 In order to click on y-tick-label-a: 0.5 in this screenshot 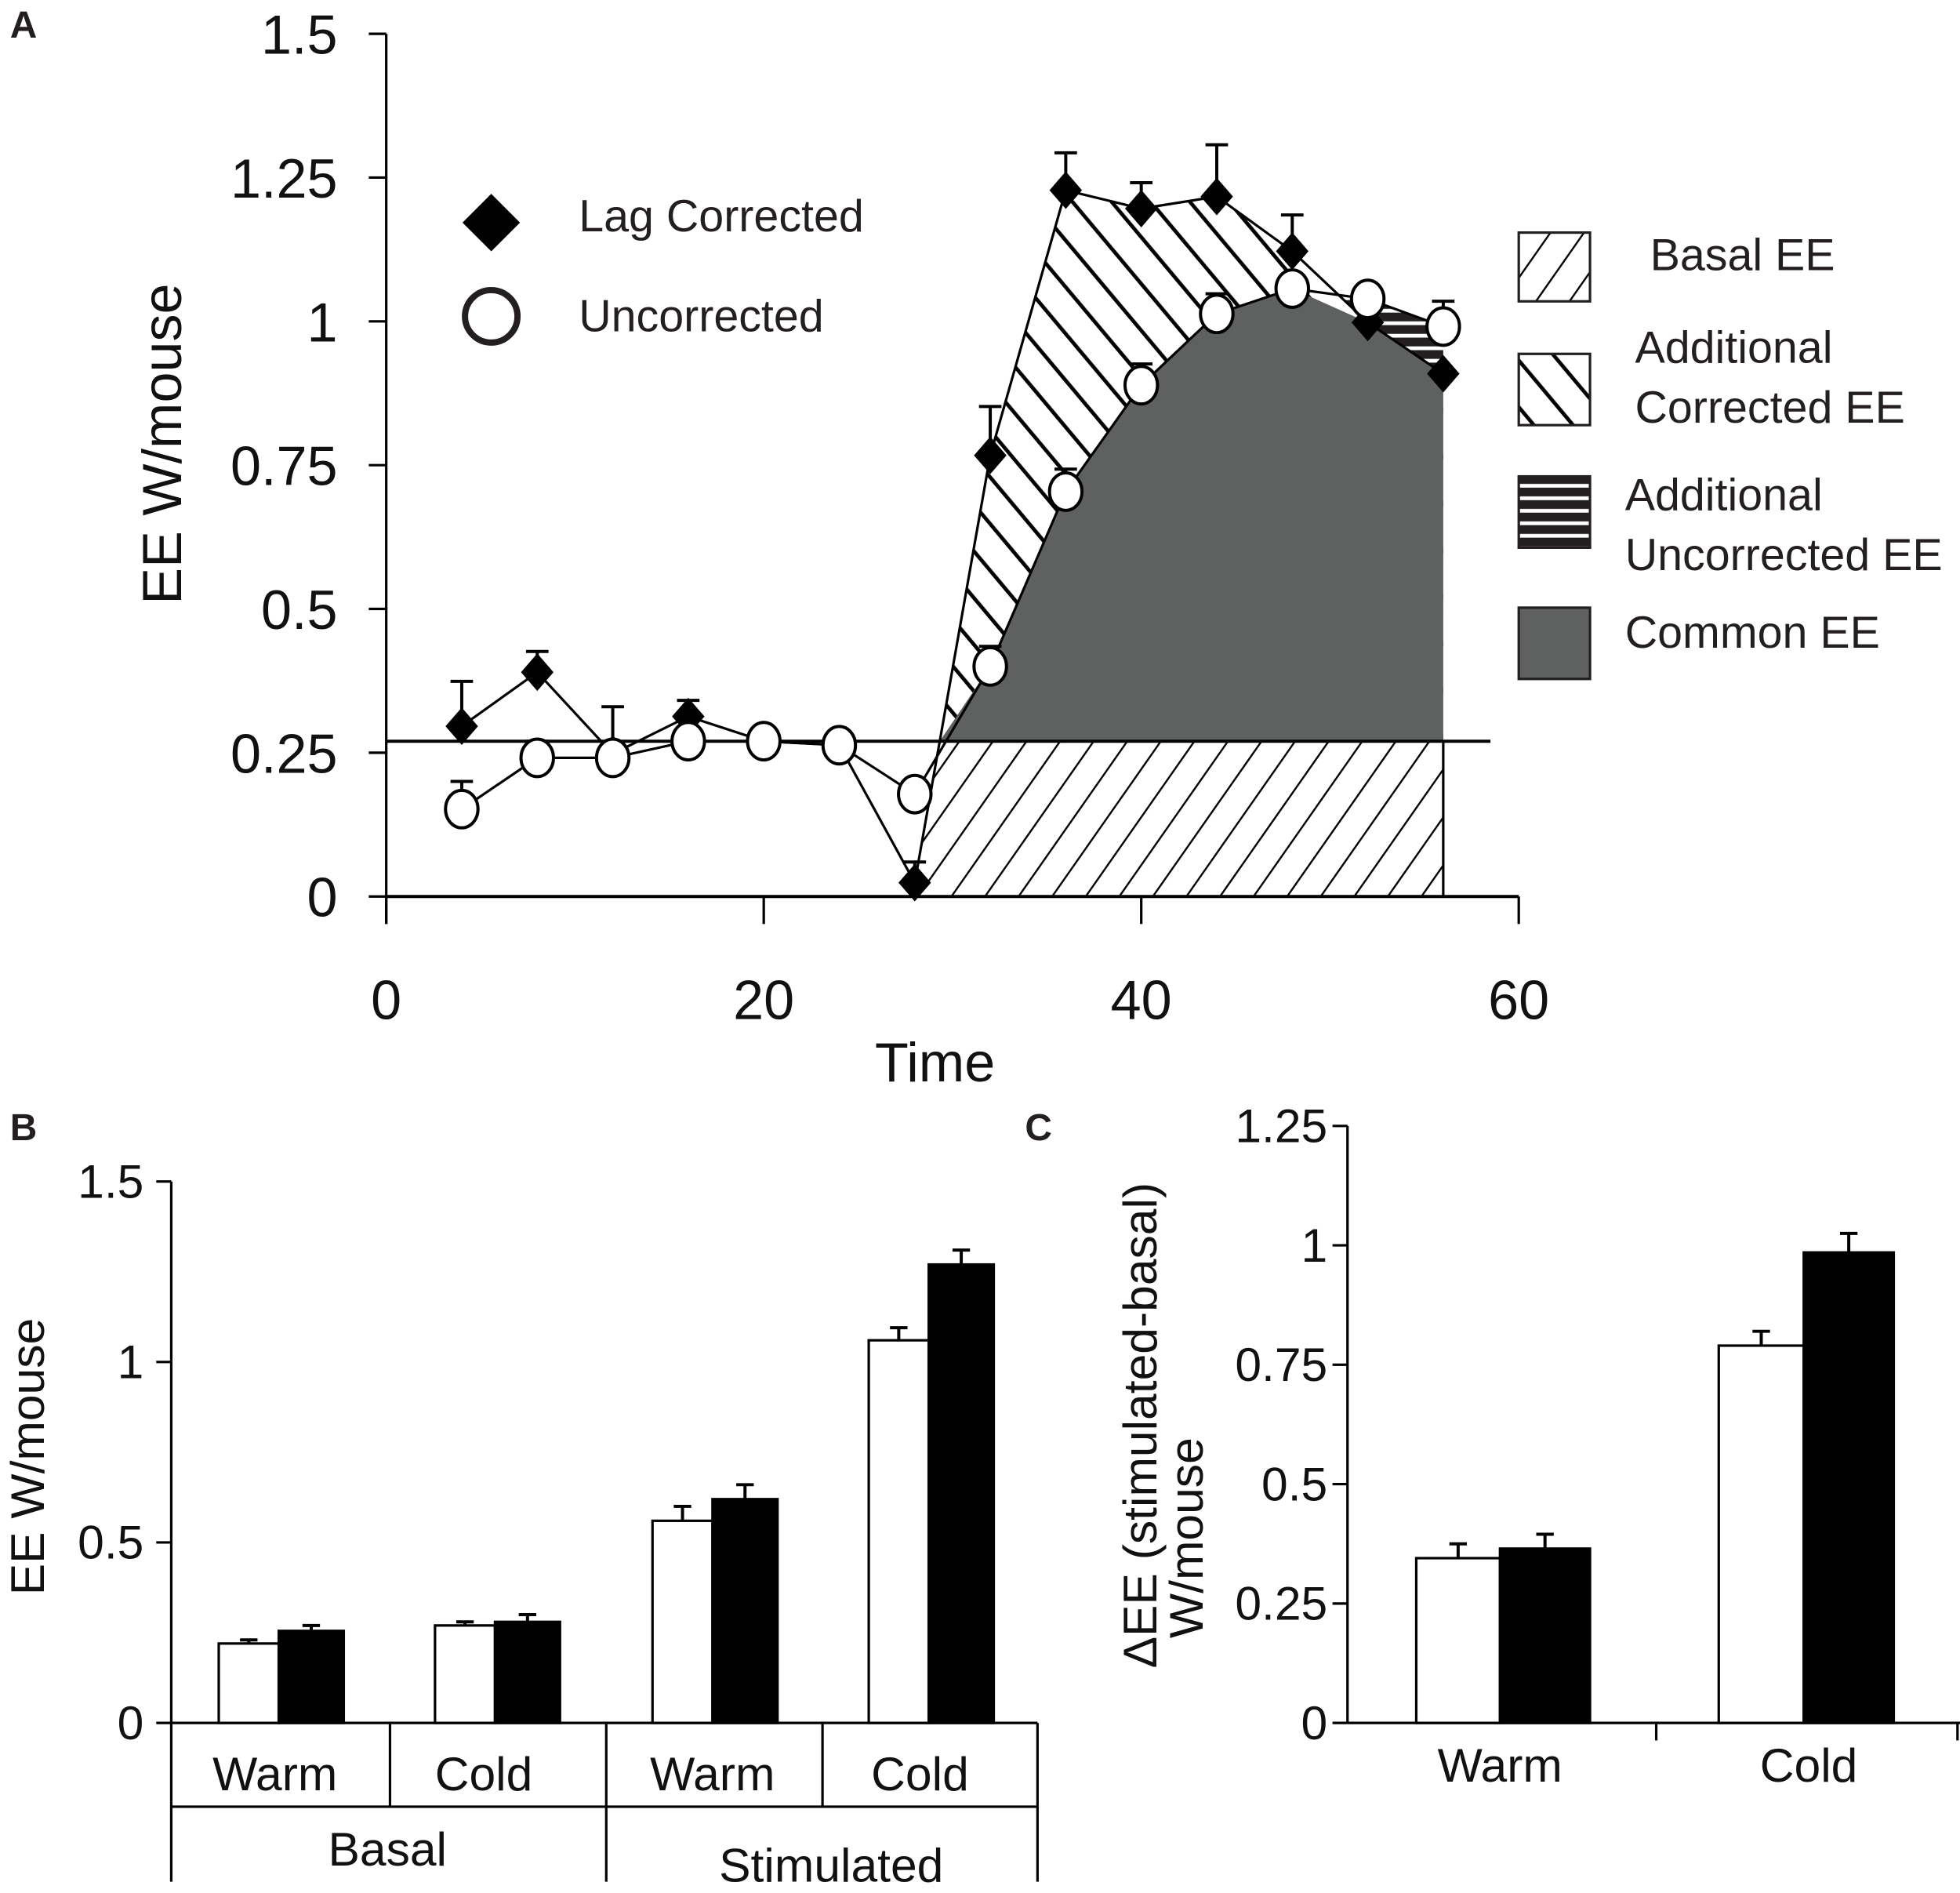, I will do `click(299, 610)`.